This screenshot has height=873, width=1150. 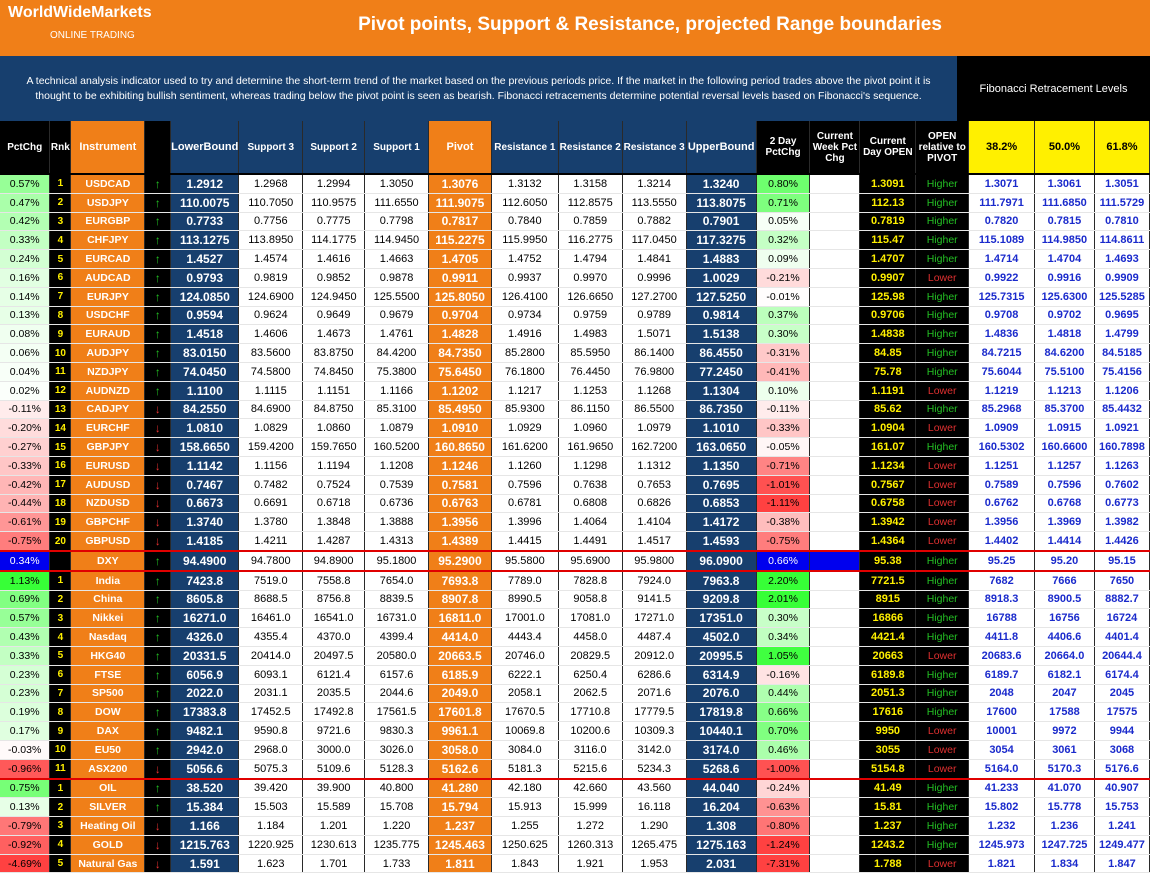 I want to click on support1-cell: 85.3100, so click(x=396, y=410).